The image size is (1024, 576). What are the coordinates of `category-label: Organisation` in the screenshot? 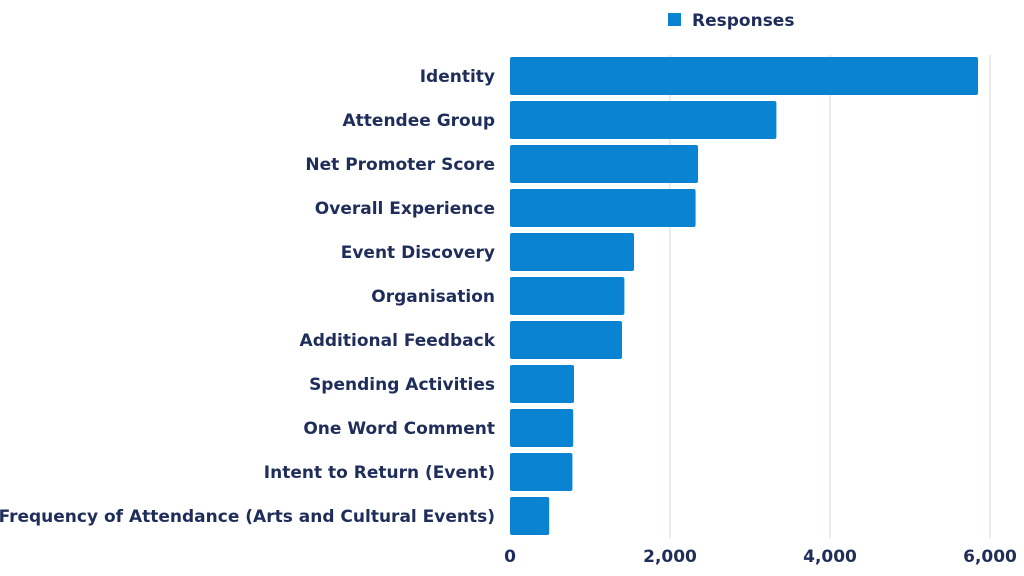 It's located at (433, 297).